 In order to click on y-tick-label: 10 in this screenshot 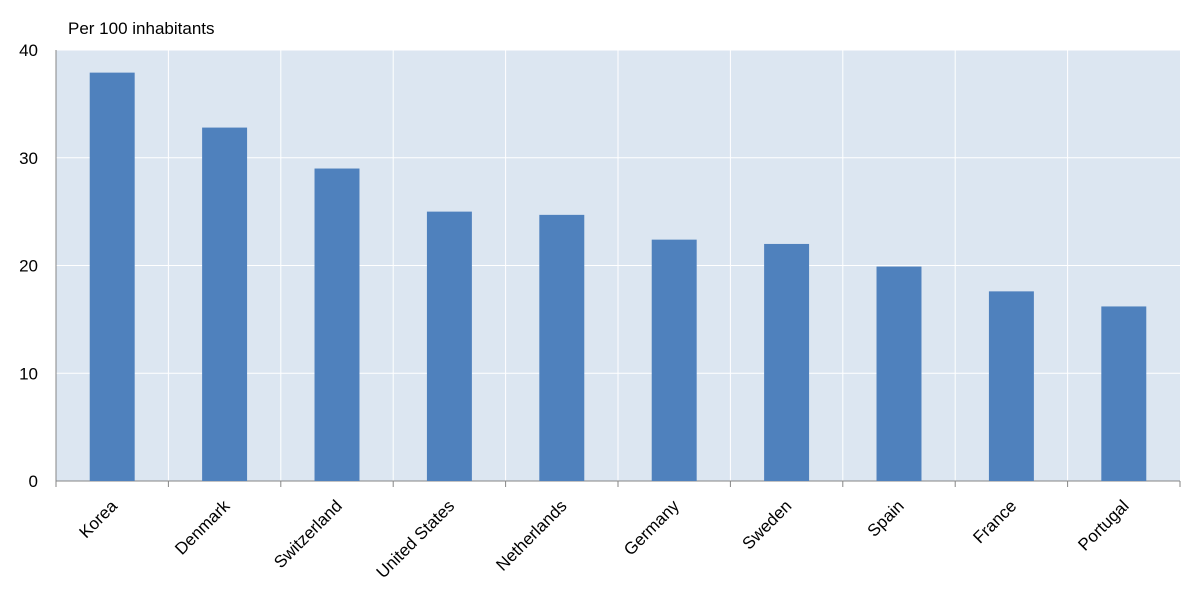, I will do `click(28, 373)`.